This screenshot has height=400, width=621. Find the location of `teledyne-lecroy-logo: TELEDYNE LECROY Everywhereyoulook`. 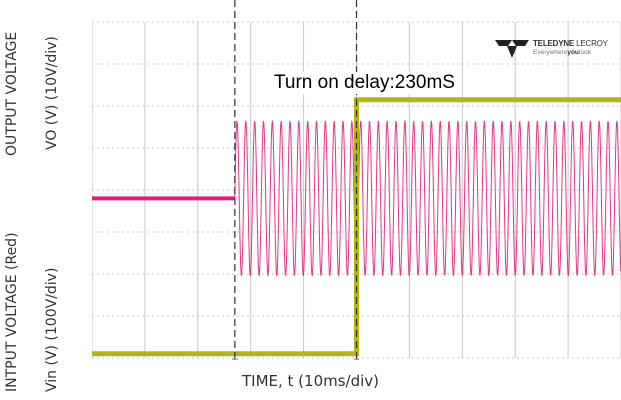

teledyne-lecroy-logo: TELEDYNE LECROY Everywhereyoulook is located at coordinates (558, 49).